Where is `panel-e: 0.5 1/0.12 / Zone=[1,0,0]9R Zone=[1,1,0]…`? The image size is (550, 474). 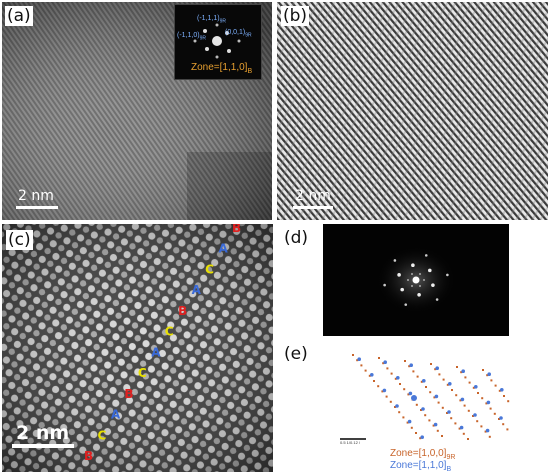 panel-e: 0.5 1/0.12 / Zone=[1,0,0]9R Zone=[1,1,0]… is located at coordinates (422, 408).